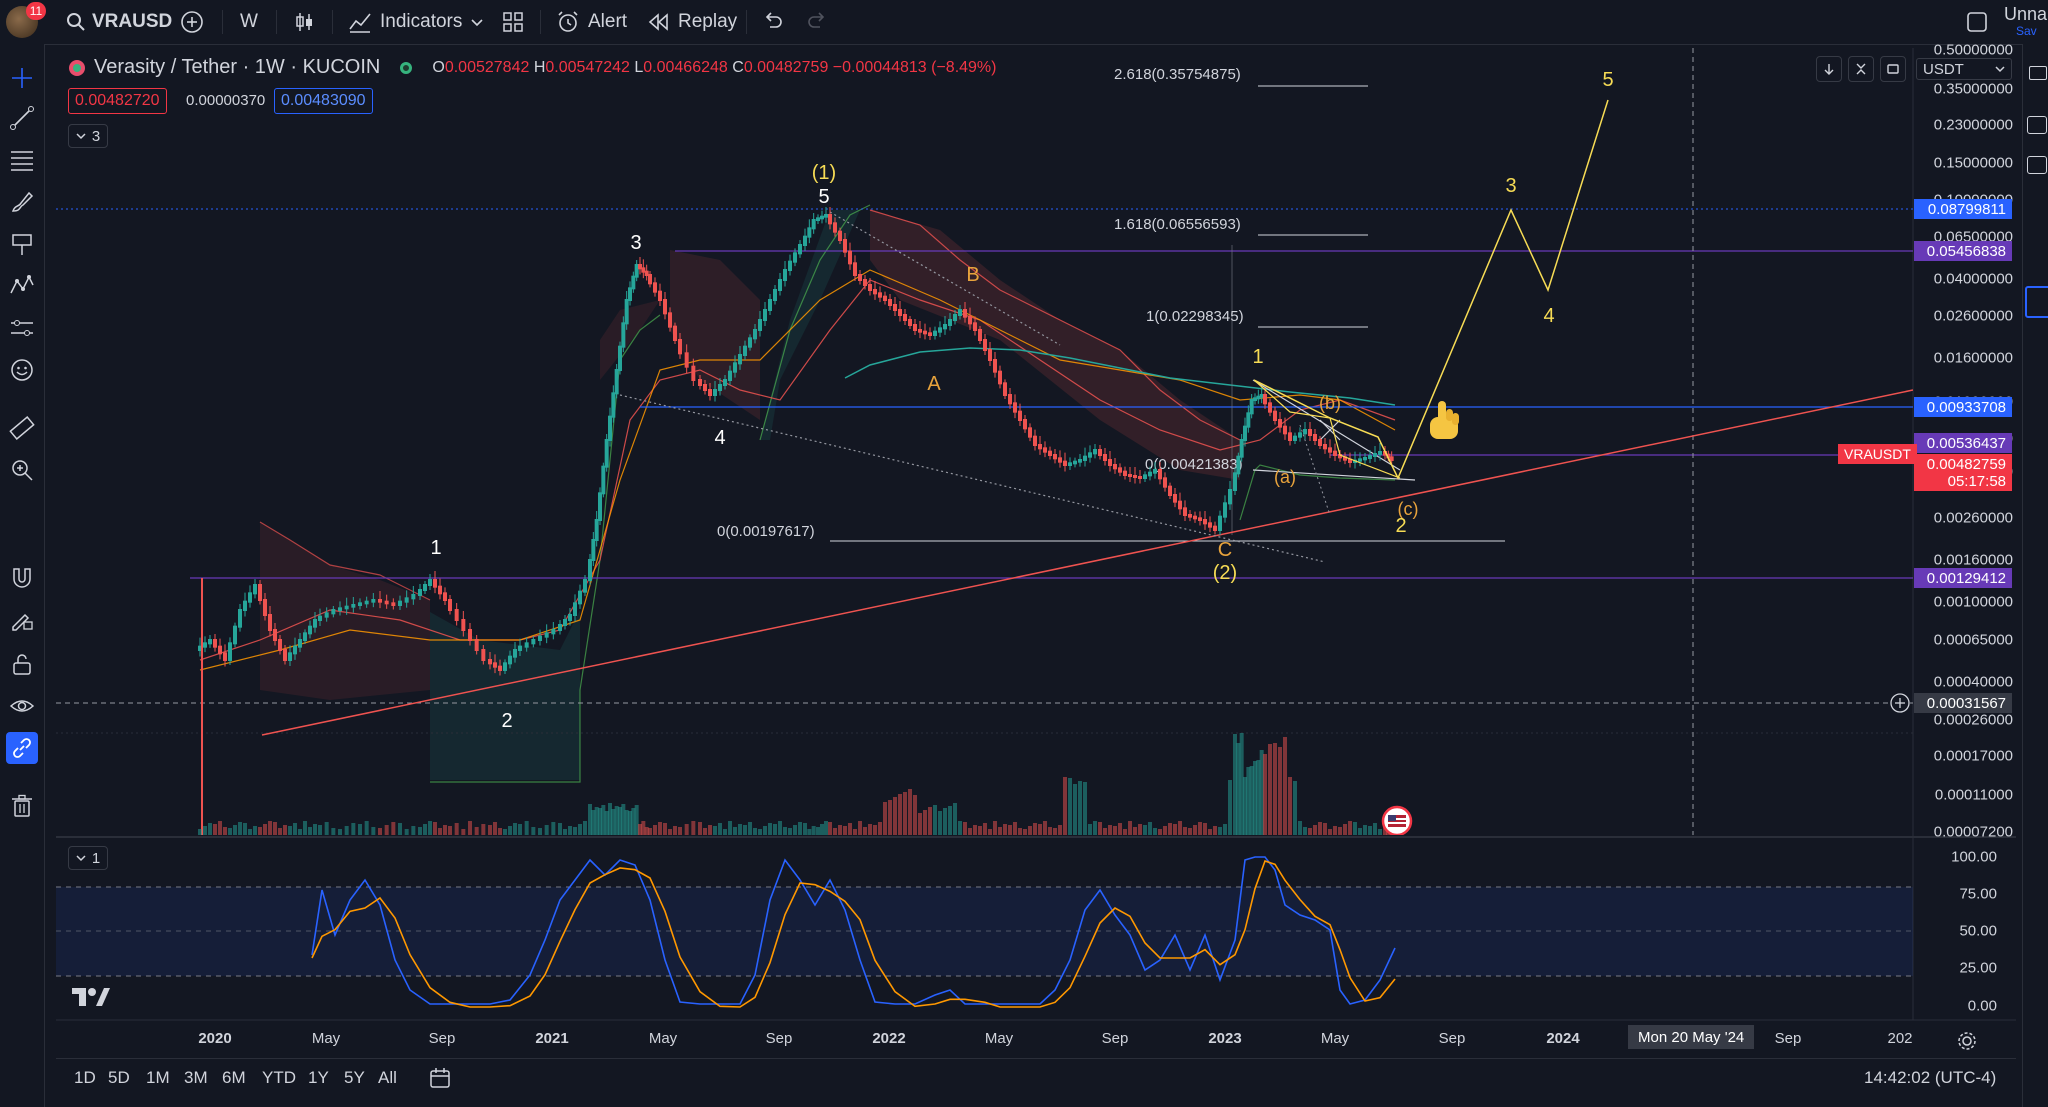 The image size is (2048, 1107). I want to click on tradingview-logo-icon, so click(90, 996).